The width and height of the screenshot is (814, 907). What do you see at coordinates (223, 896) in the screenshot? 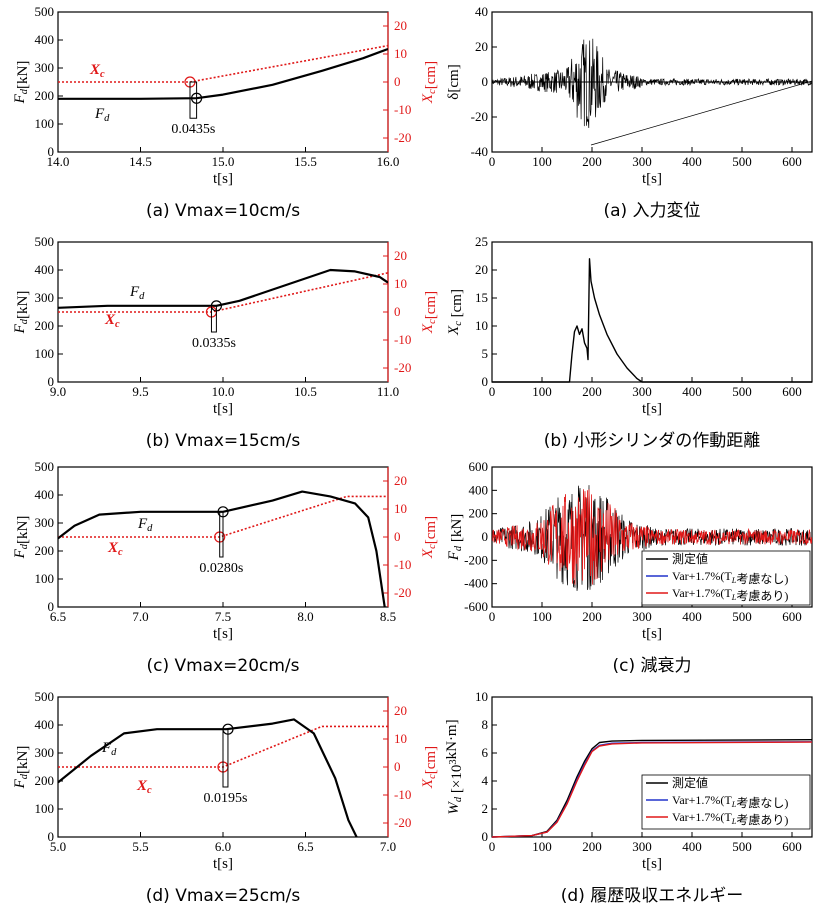
I see `panel-caption: (d) Vmax=25cm/s` at bounding box center [223, 896].